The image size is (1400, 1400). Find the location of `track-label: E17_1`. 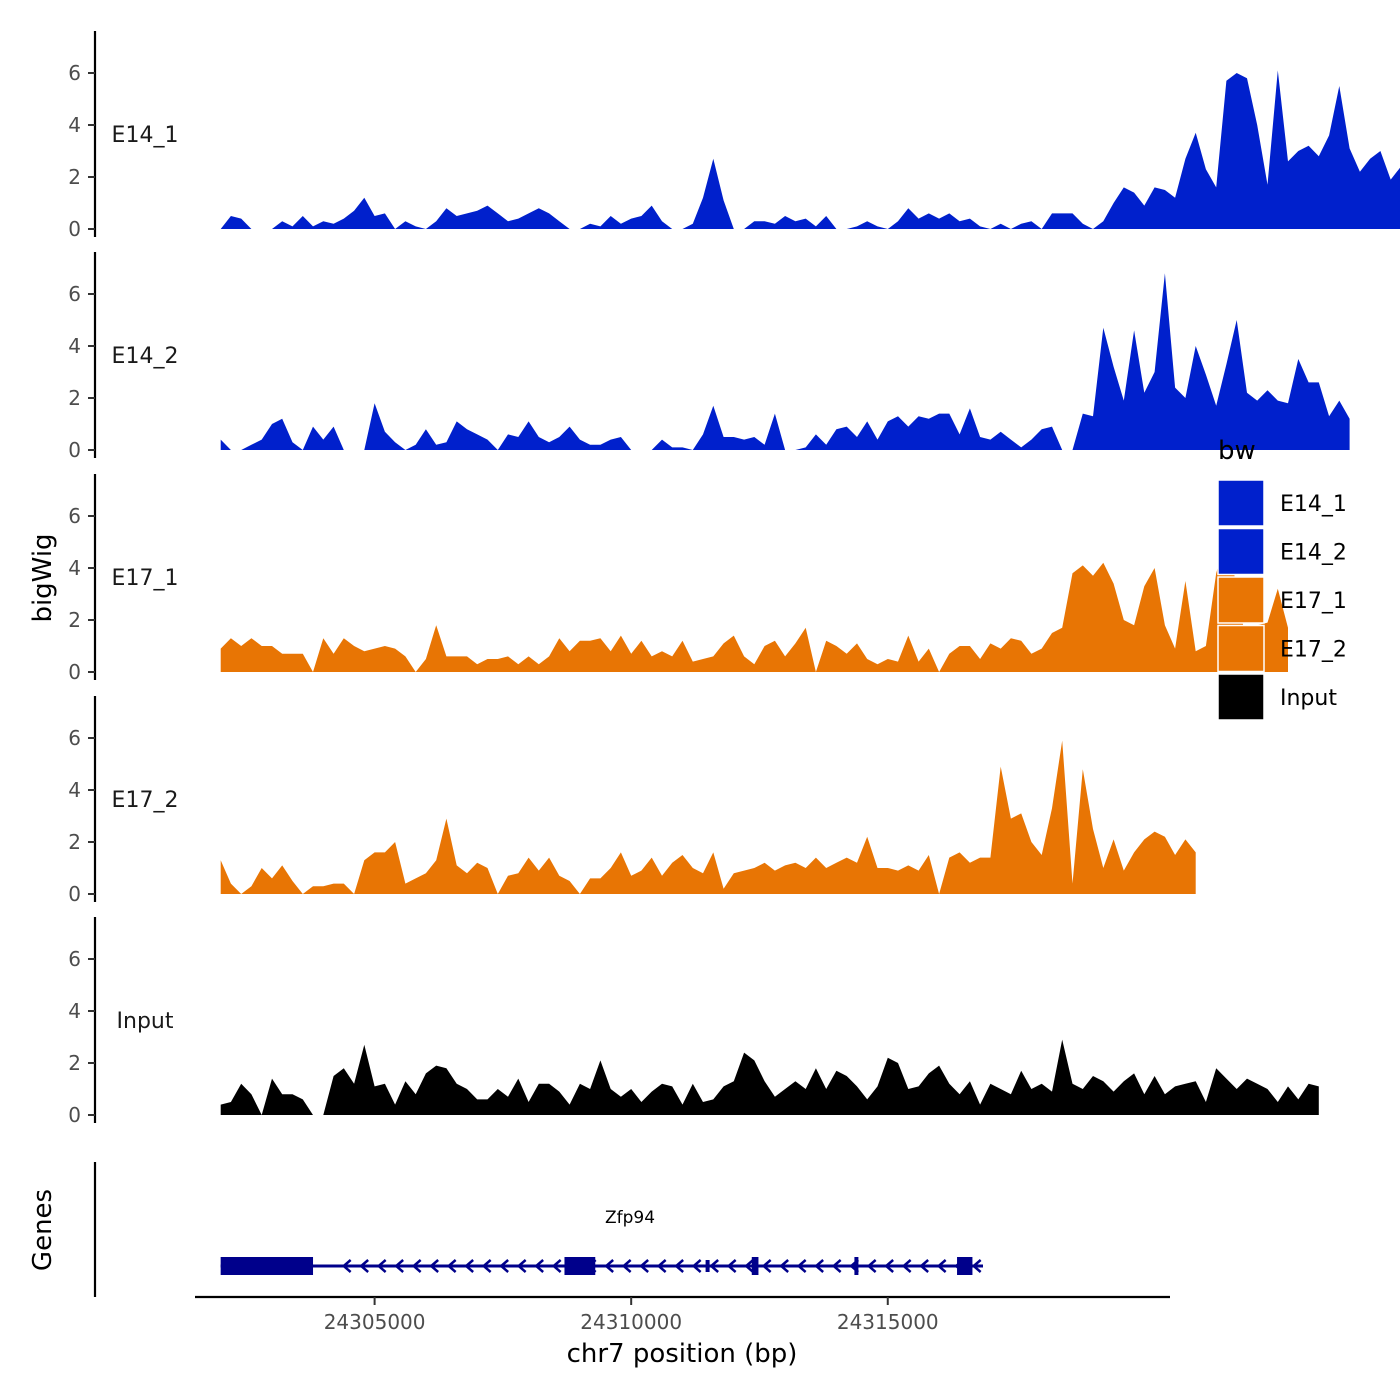

track-label: E17_1 is located at coordinates (145, 578).